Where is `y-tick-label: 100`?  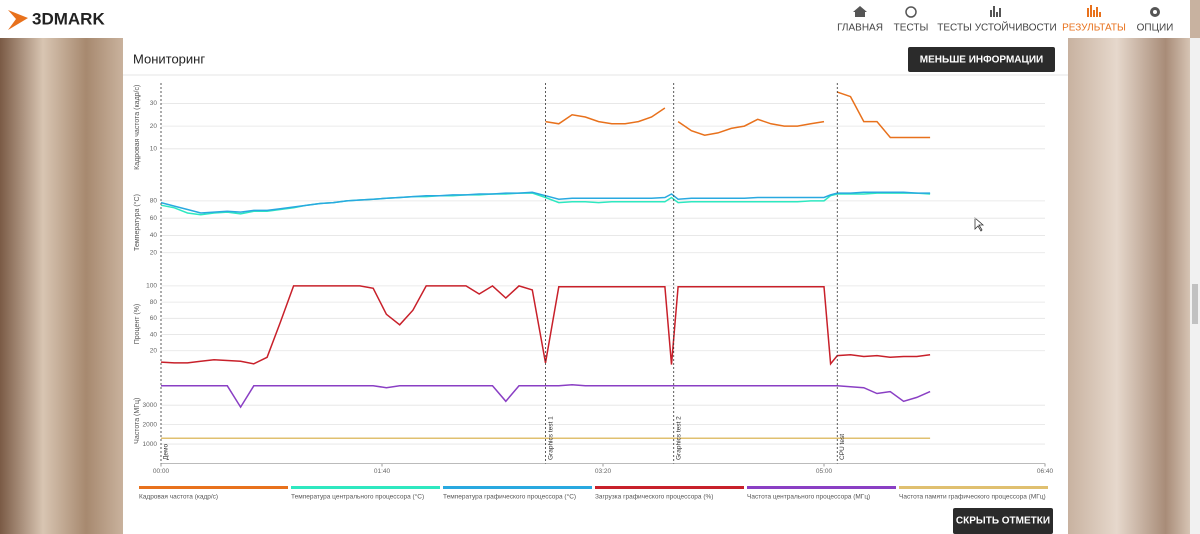
y-tick-label: 100 is located at coordinates (151, 286).